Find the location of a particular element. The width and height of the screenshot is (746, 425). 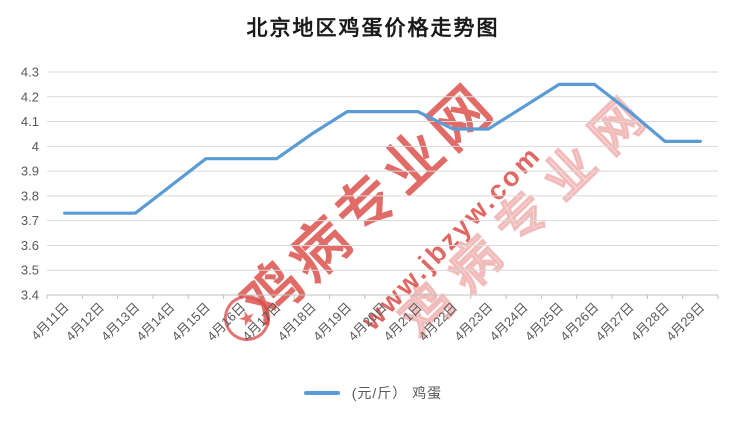

svg-text: 3.6 is located at coordinates (30, 245).